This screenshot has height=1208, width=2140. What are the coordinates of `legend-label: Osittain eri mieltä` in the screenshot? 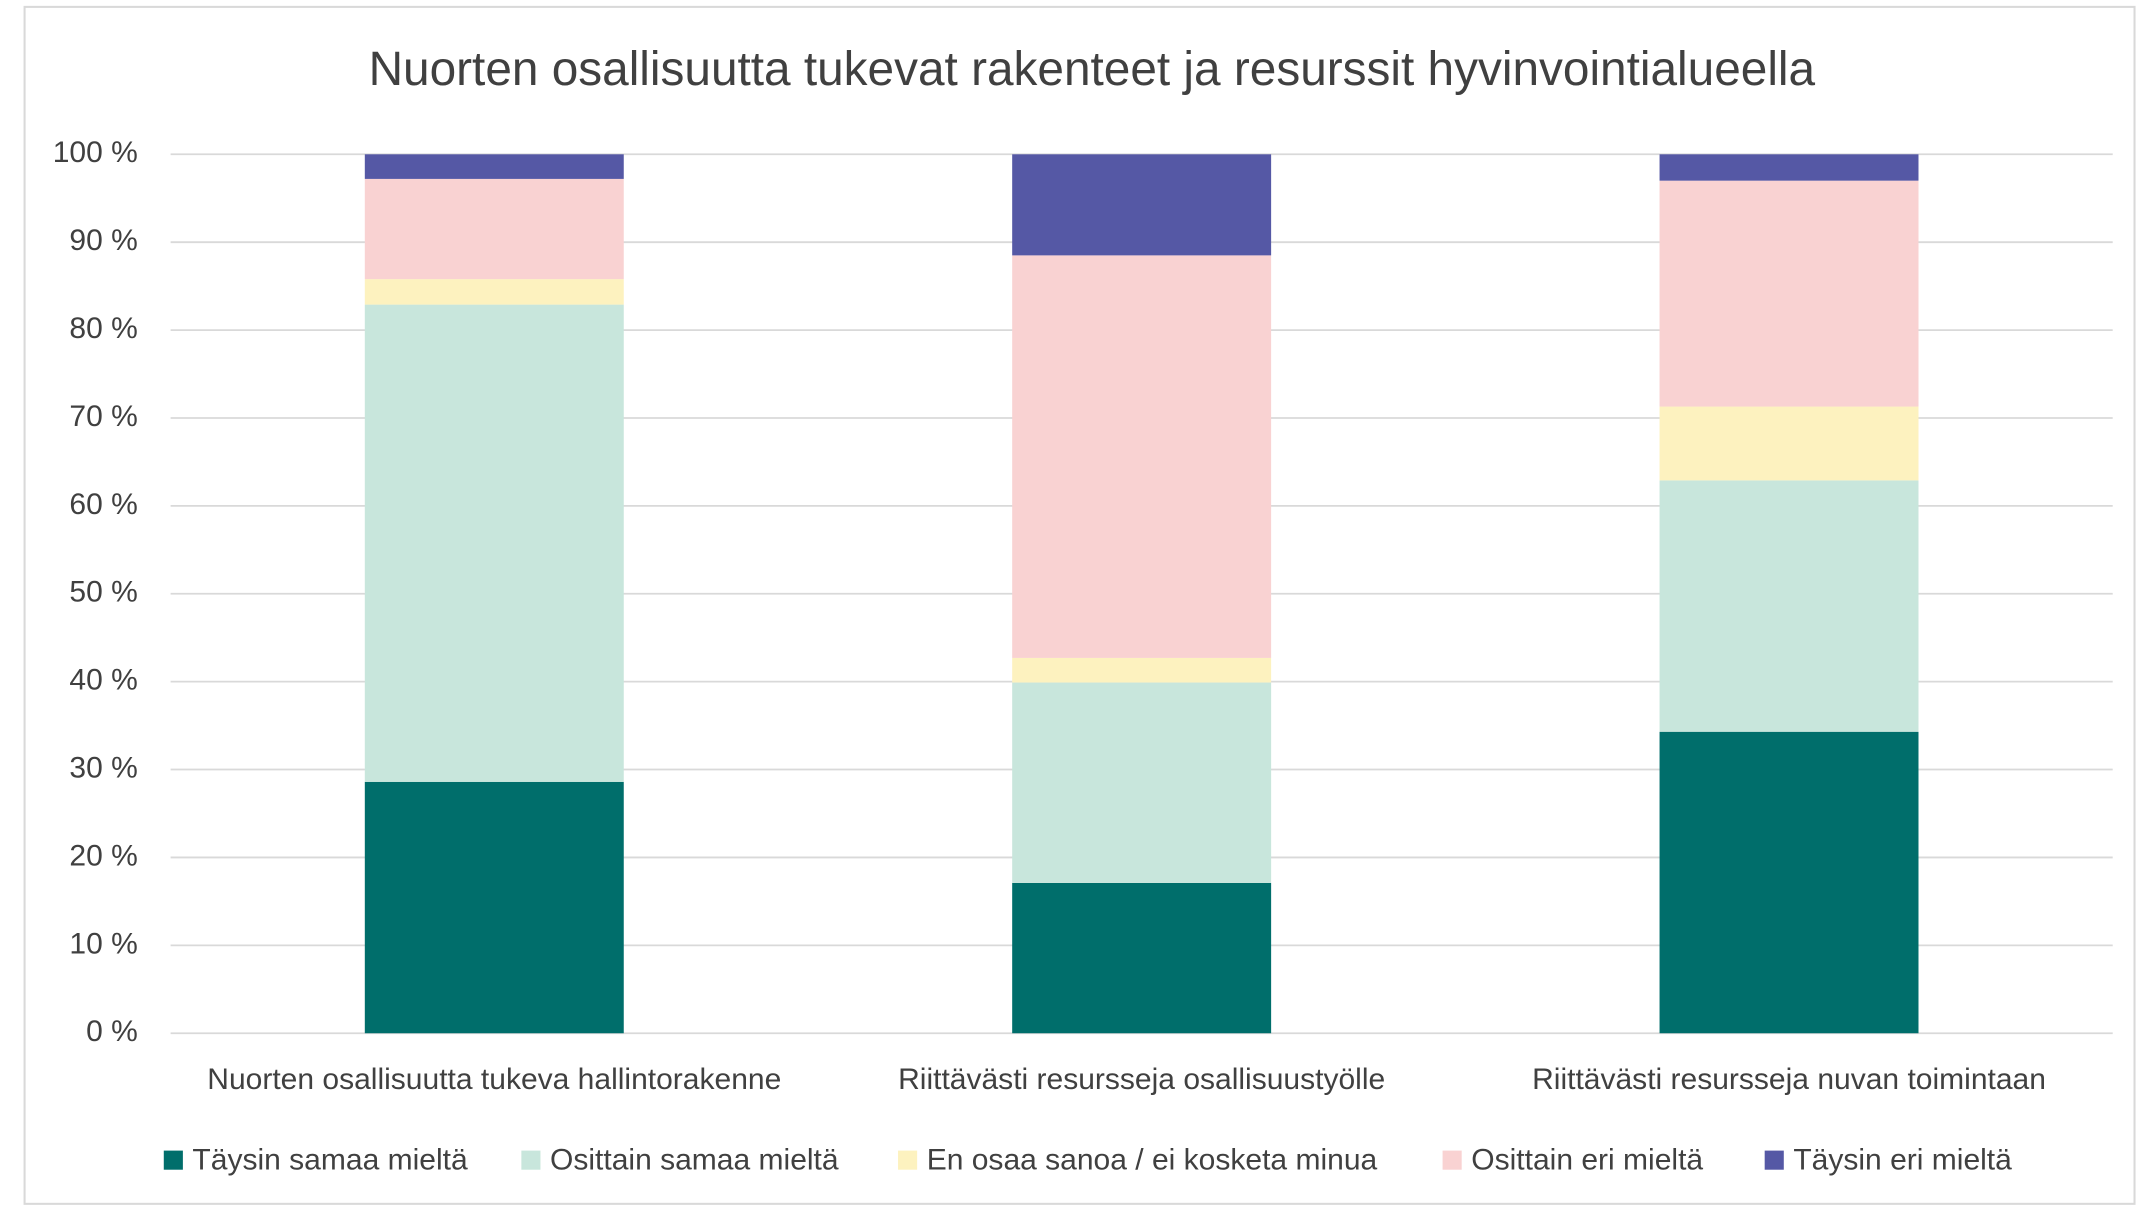 It's located at (1587, 1159).